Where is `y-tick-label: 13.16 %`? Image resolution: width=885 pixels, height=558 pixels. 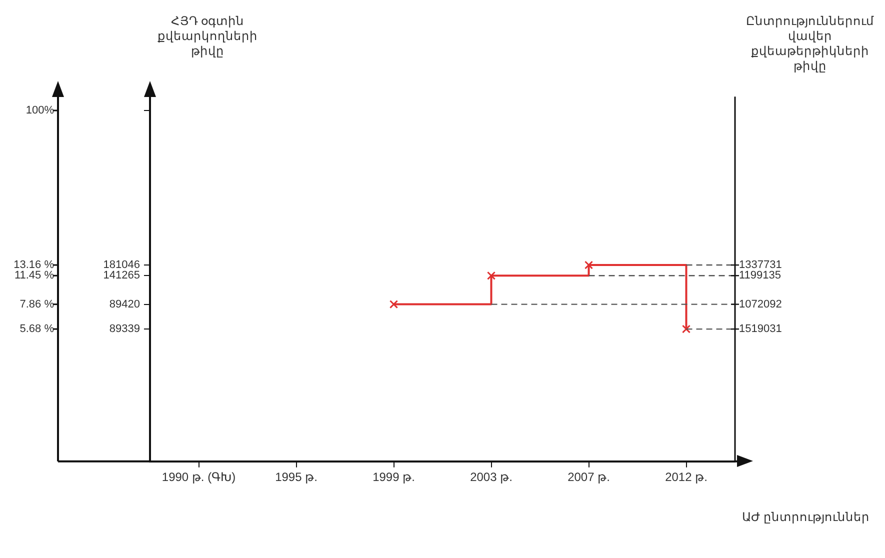 y-tick-label: 13.16 % is located at coordinates (34, 265).